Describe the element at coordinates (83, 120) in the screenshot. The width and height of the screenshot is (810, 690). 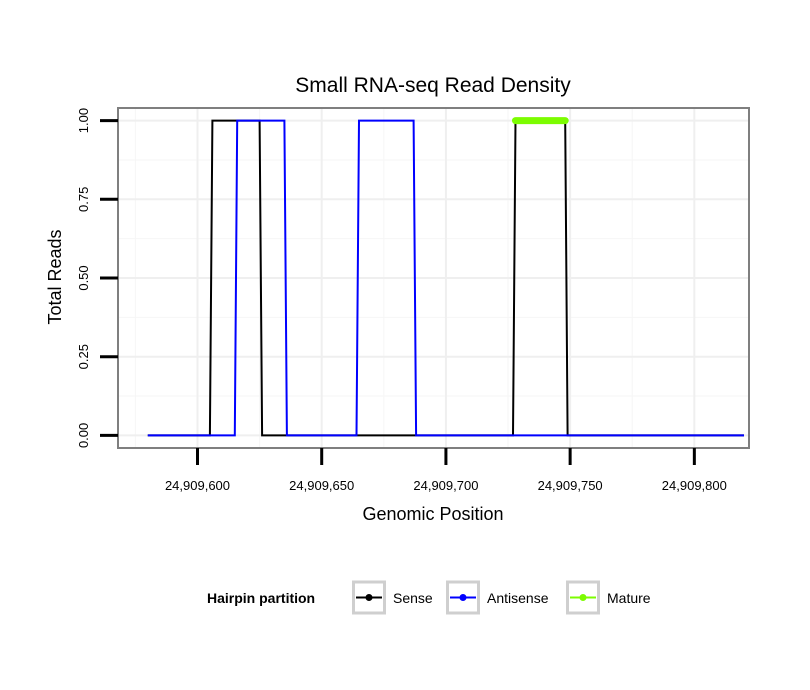
I see `y-tick-label: 1.00` at that location.